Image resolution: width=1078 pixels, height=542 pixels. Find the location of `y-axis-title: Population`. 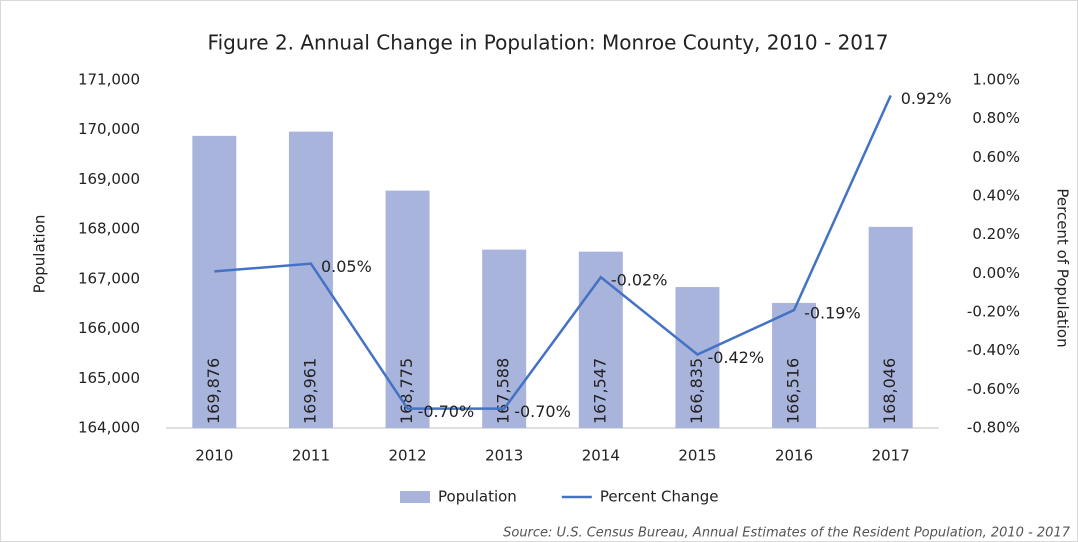

y-axis-title: Population is located at coordinates (40, 254).